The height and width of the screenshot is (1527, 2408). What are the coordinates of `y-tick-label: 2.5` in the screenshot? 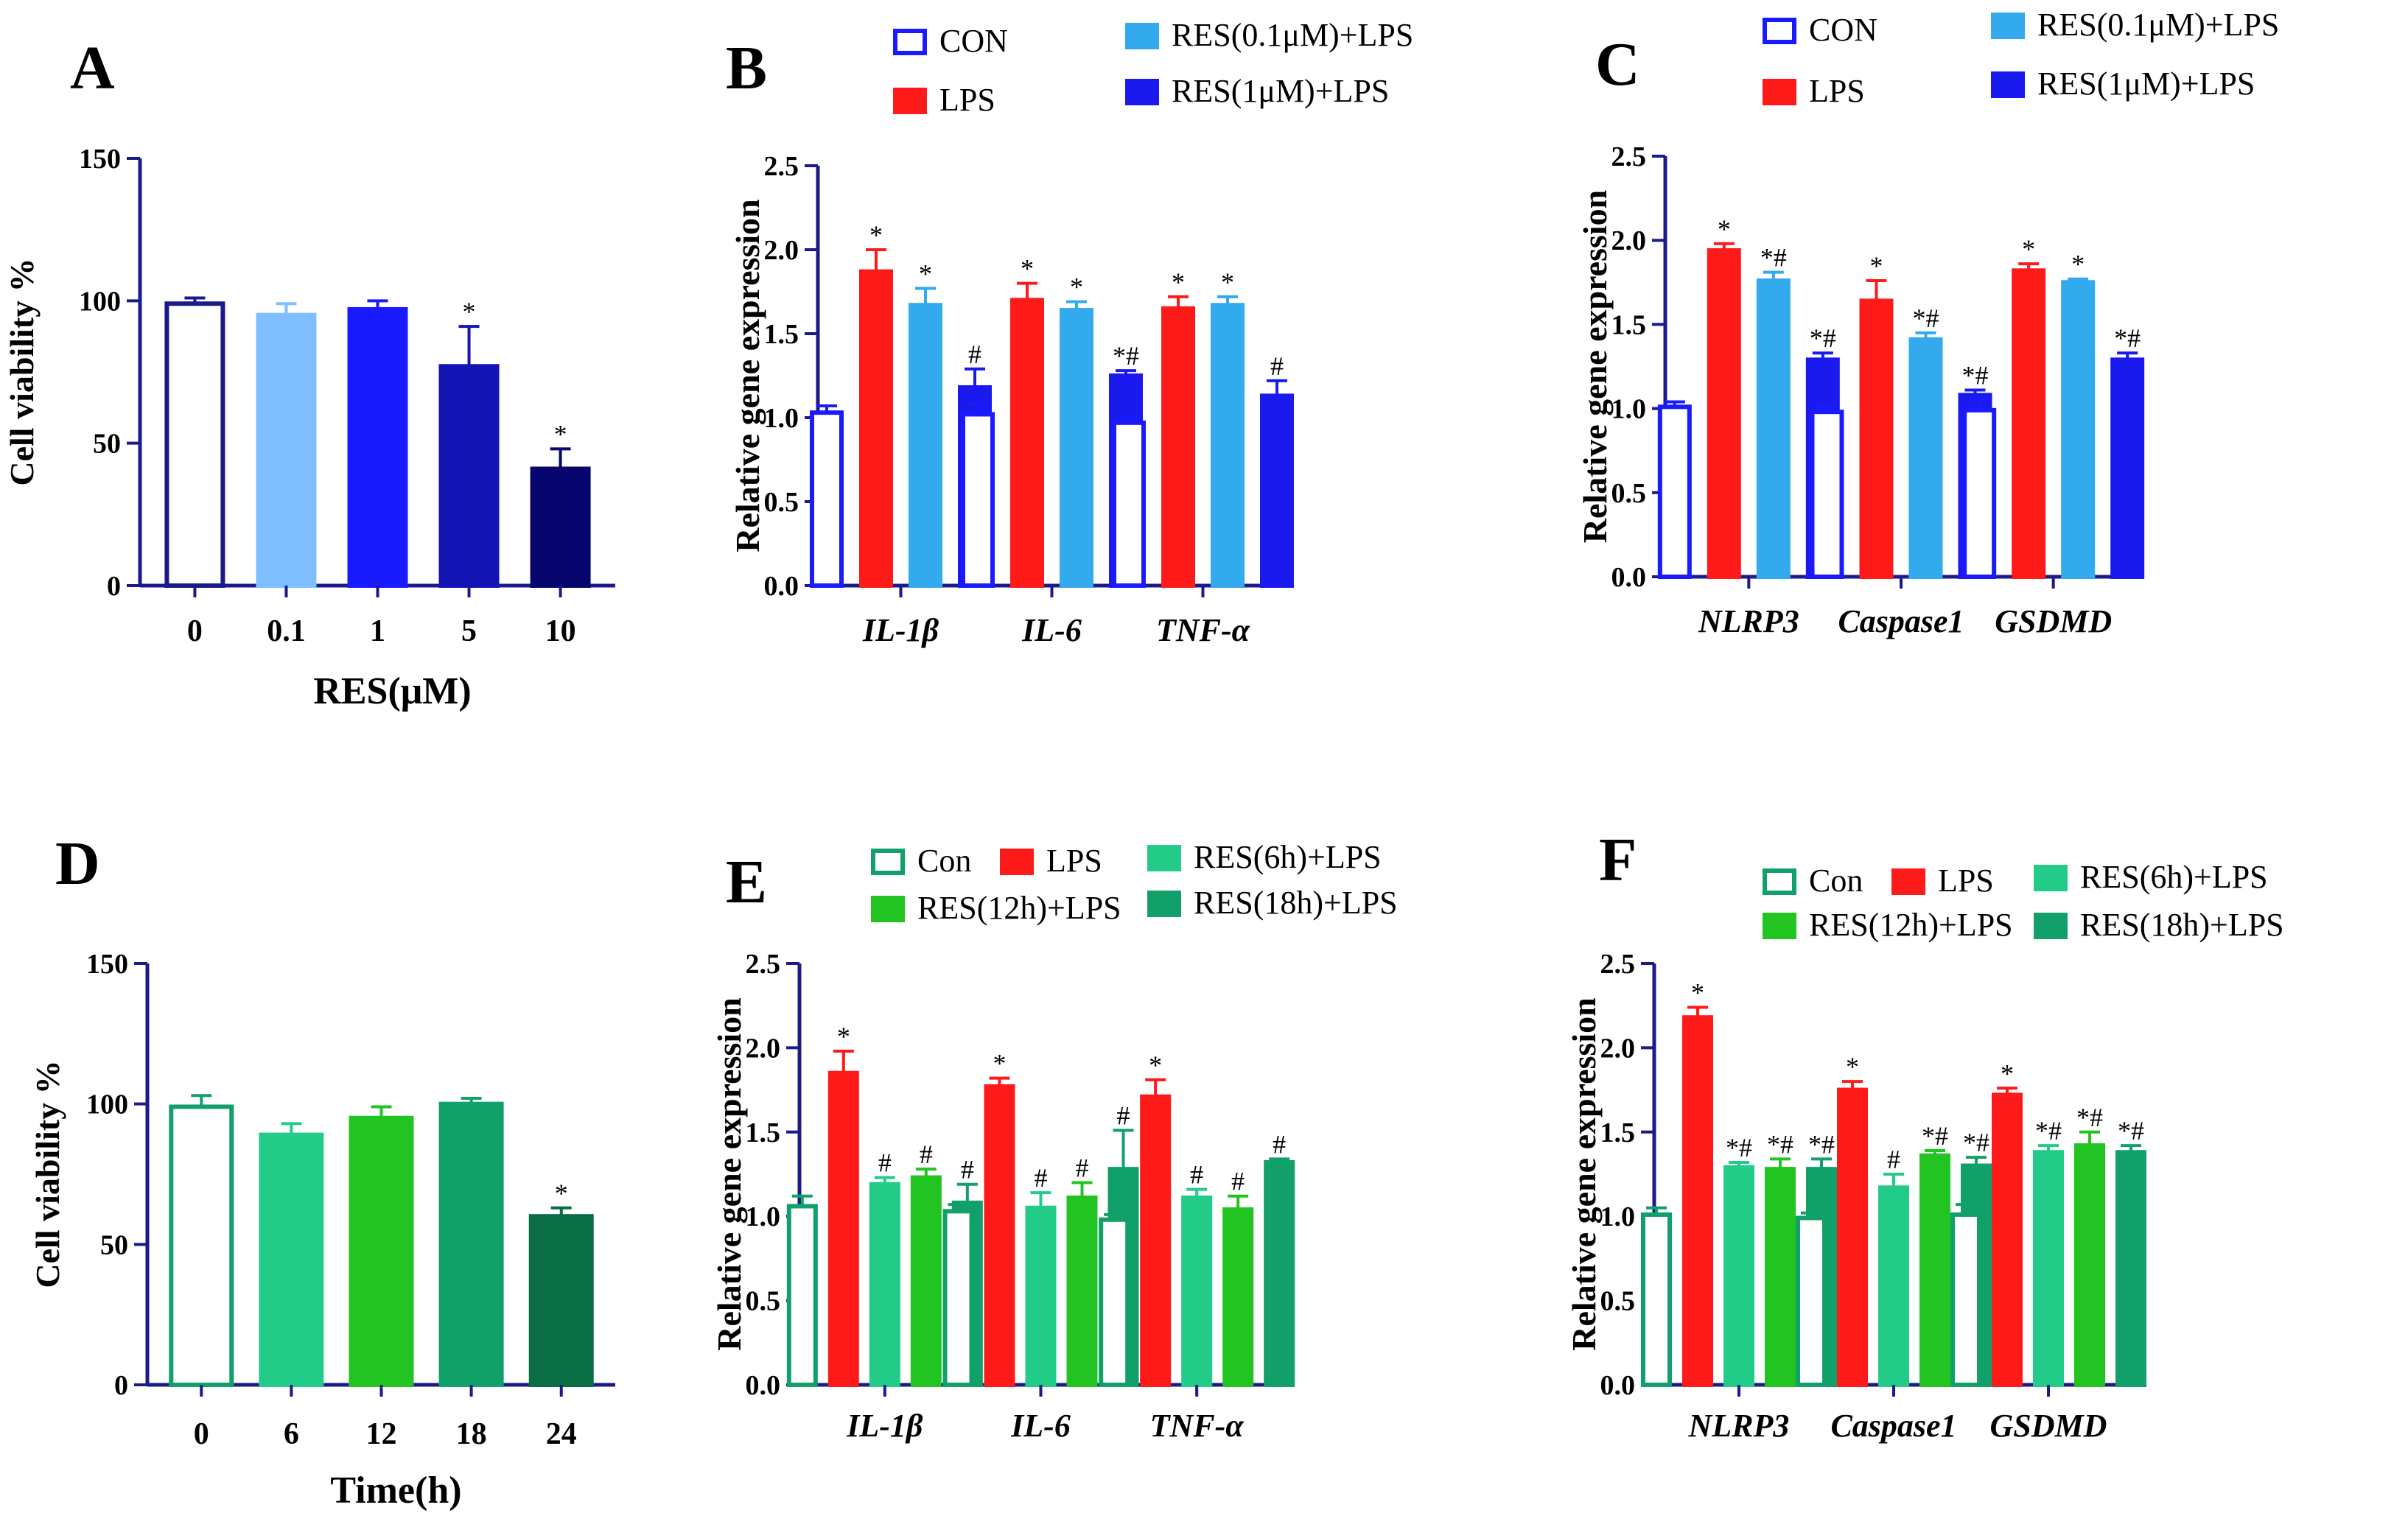 It's located at (763, 965).